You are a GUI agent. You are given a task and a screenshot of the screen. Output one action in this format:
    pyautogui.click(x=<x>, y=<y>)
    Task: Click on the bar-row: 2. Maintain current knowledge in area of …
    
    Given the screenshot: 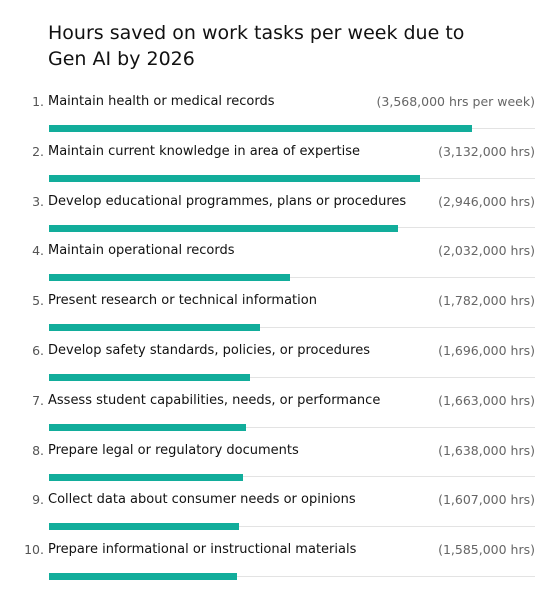 What is the action you would take?
    pyautogui.click(x=277, y=156)
    